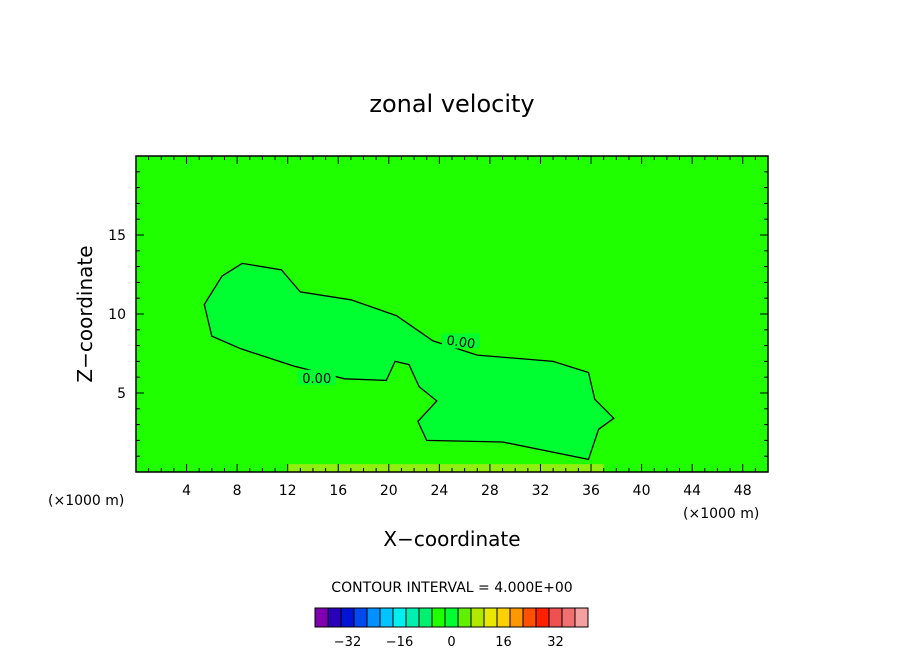 This screenshot has height=654, width=904. What do you see at coordinates (541, 491) in the screenshot?
I see `x-tick-label: 32` at bounding box center [541, 491].